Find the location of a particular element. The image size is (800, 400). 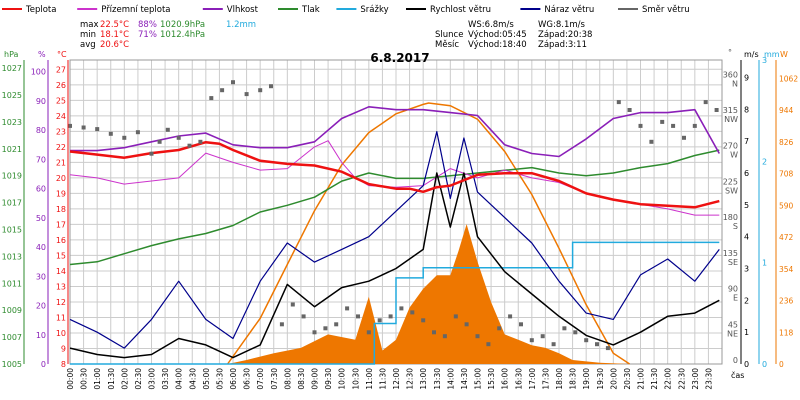

stat-max-rain: 1.2mm is located at coordinates (241, 25).